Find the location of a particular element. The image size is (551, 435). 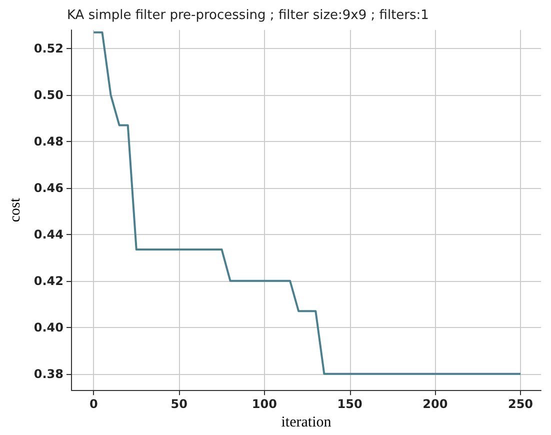

chart-title: KA simple filter pre-processing ; filter size:9x9 ; filters:1 is located at coordinates (248, 15).